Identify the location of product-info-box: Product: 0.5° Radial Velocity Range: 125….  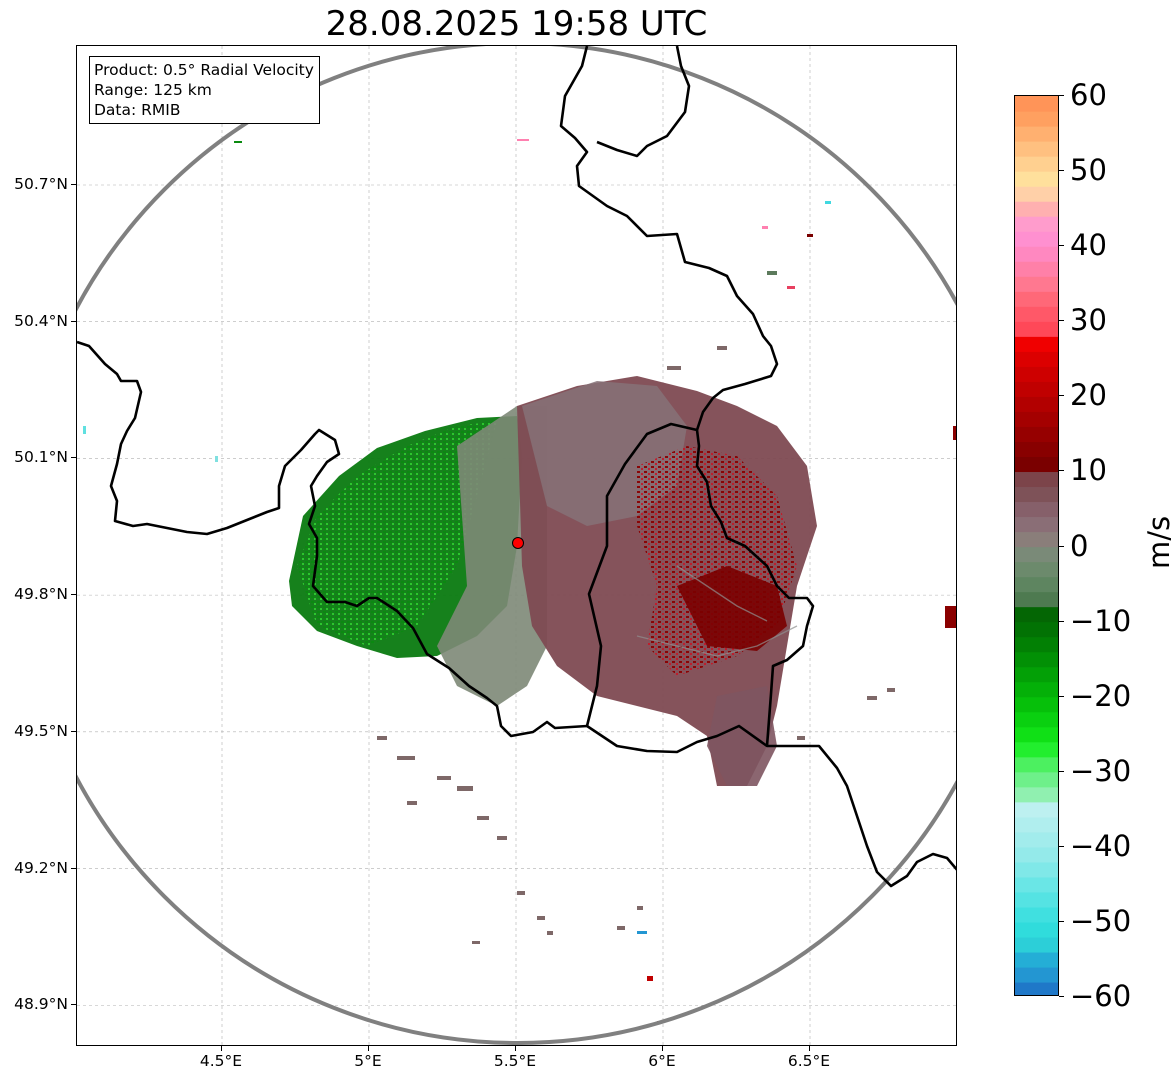
(204, 90).